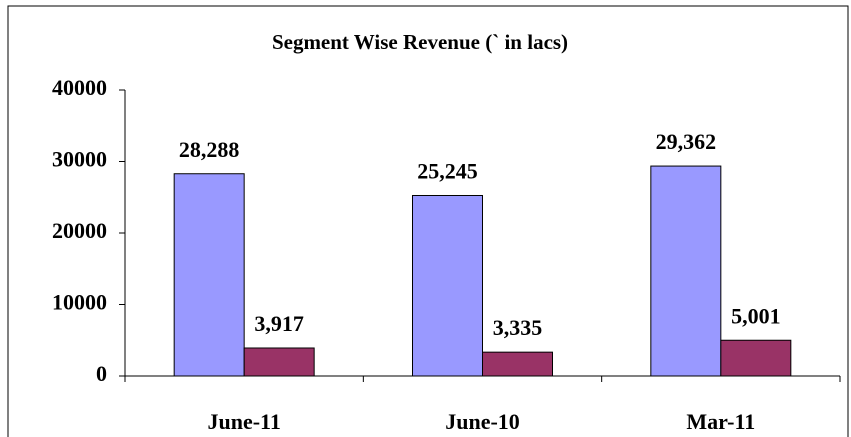 The image size is (851, 437). Describe the element at coordinates (686, 141) in the screenshot. I see `value-label: 29,362` at that location.